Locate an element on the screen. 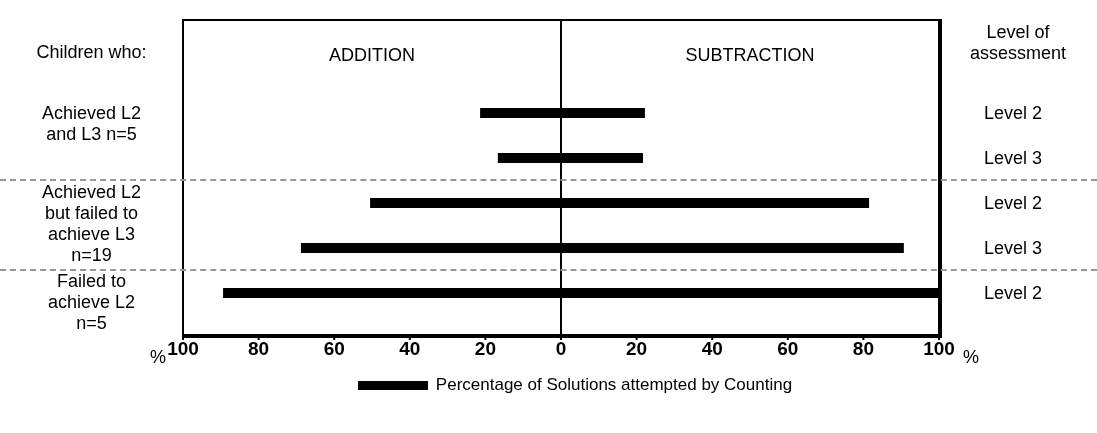  legend-label: Percentage of Solutions attempted by Counting is located at coordinates (614, 385).